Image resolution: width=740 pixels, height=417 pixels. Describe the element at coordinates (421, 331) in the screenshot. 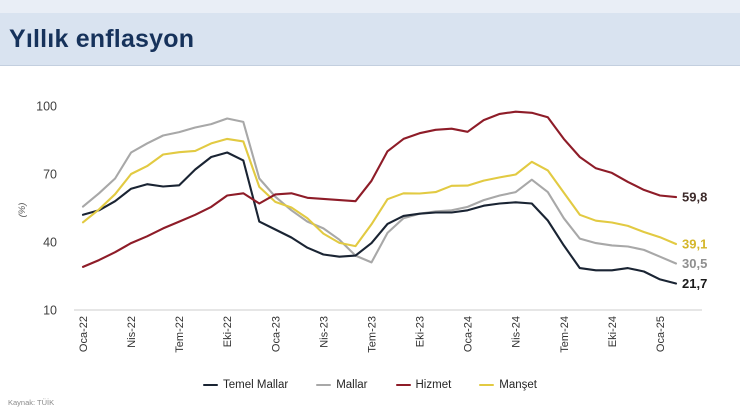

I see `x-tick-label: Eki-23` at that location.